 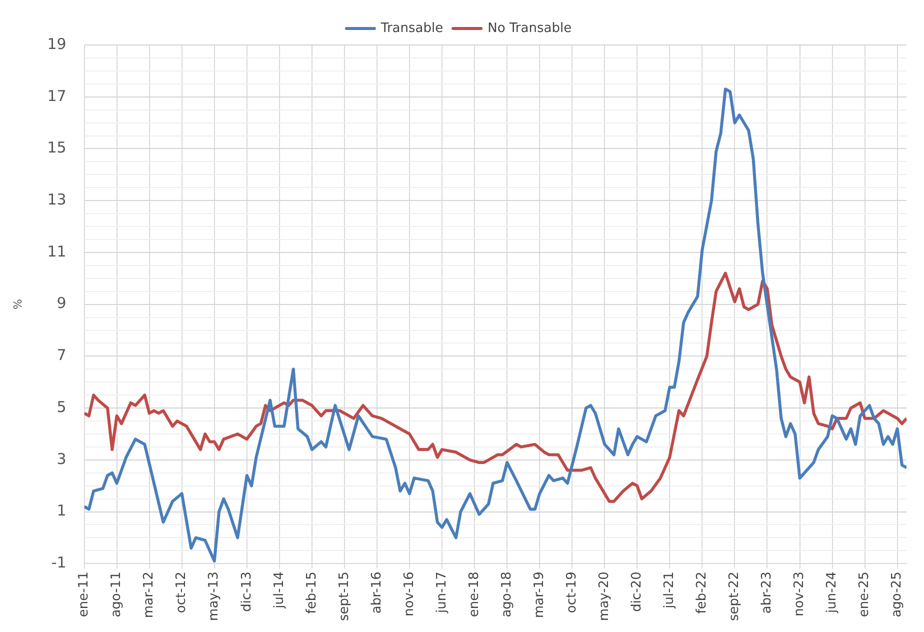 I want to click on y-tick-label: 13, so click(x=56, y=199).